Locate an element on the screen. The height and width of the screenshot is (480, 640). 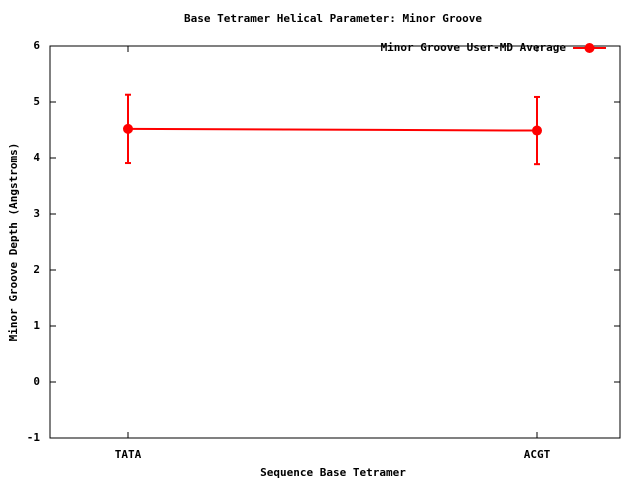
y-tick-label: 4 is located at coordinates (36, 157).